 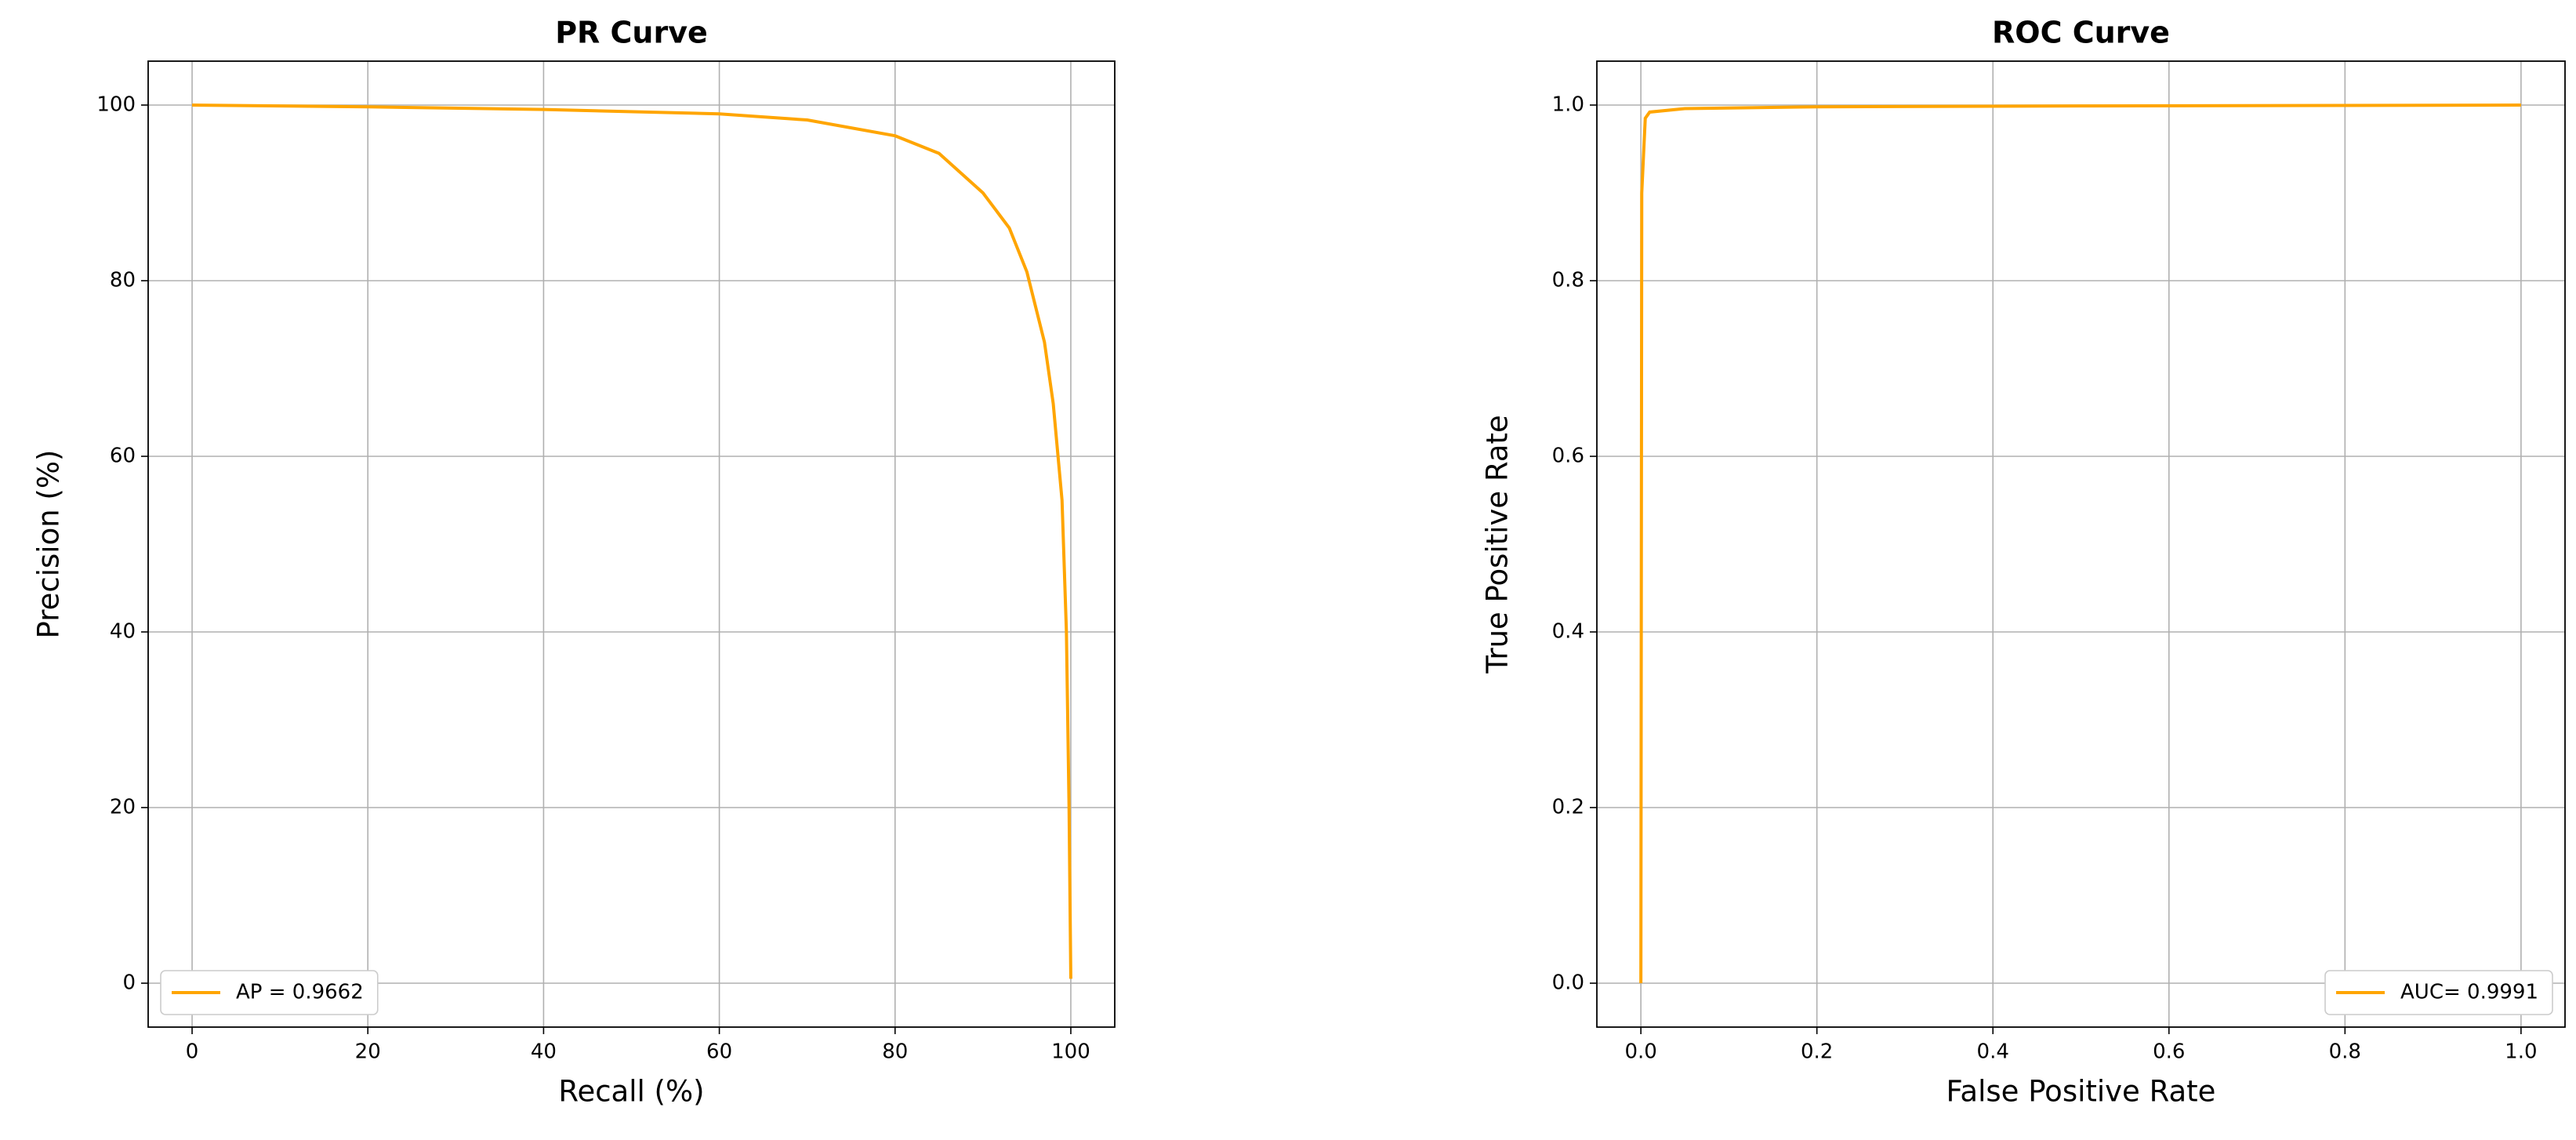 What do you see at coordinates (1817, 1052) in the screenshot?
I see `x-tick-label: 0.2` at bounding box center [1817, 1052].